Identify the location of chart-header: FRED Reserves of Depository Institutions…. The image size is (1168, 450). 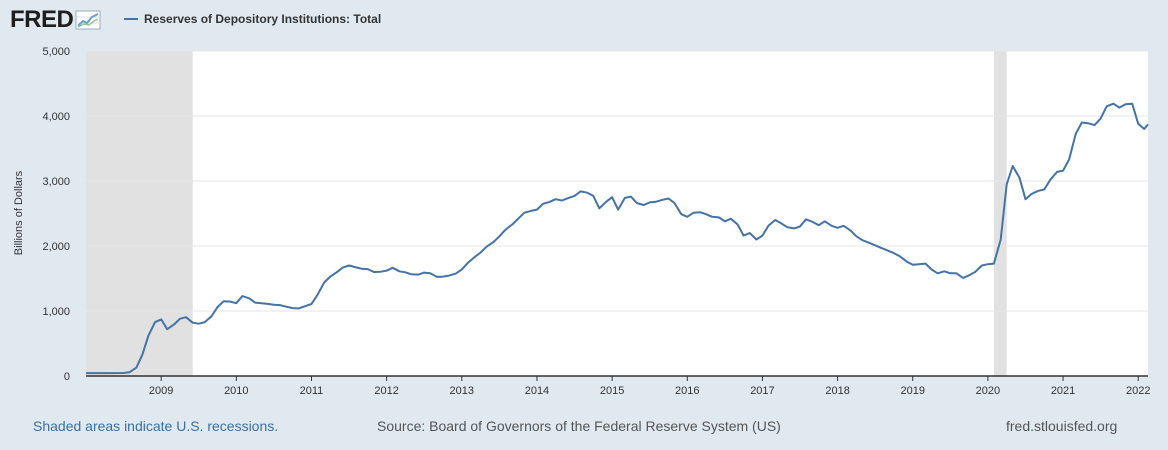
(584, 20).